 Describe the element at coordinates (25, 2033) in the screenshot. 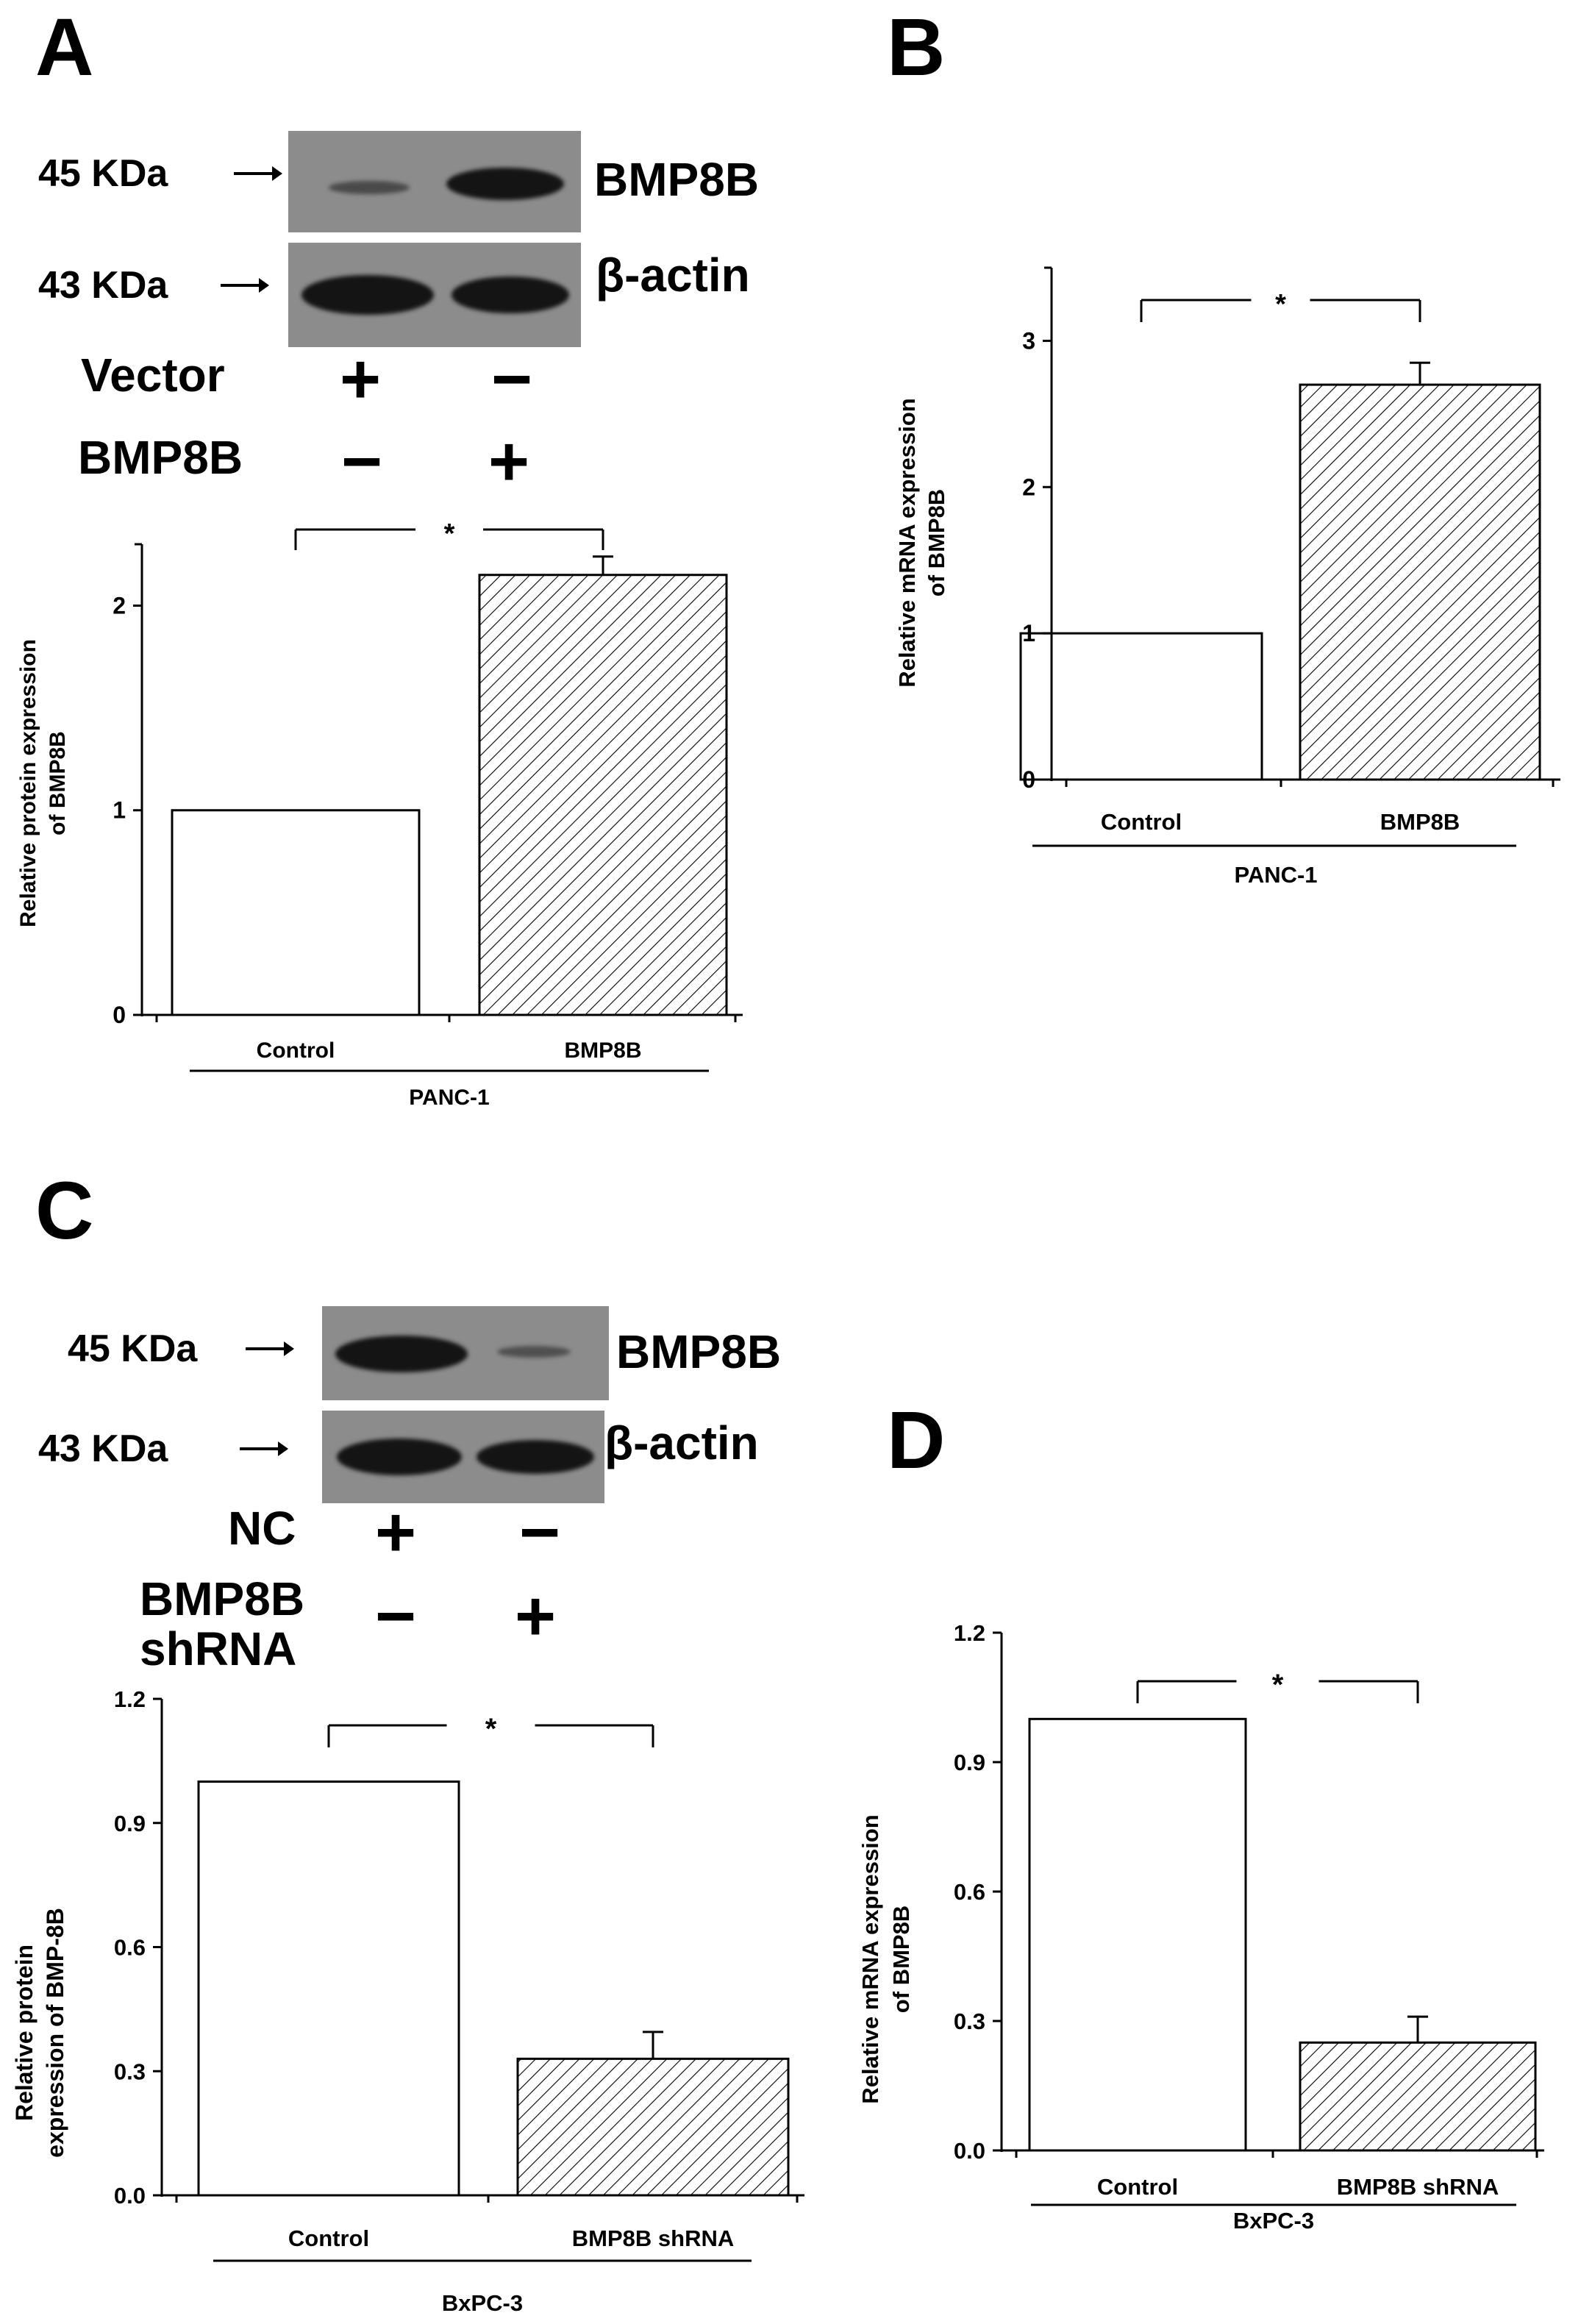

I see `y-axis-label-line1: Relative protein` at that location.